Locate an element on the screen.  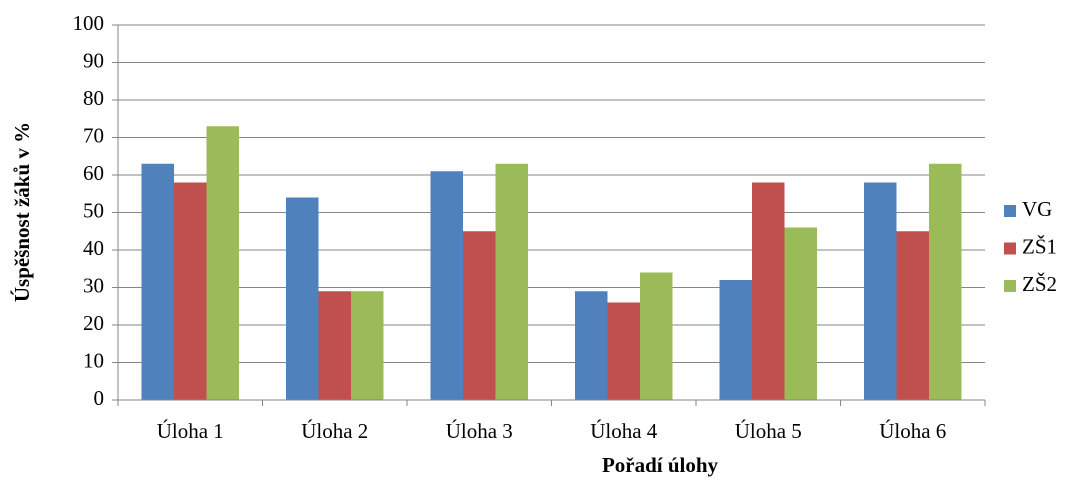
y-tick-label: 80 is located at coordinates (93, 98).